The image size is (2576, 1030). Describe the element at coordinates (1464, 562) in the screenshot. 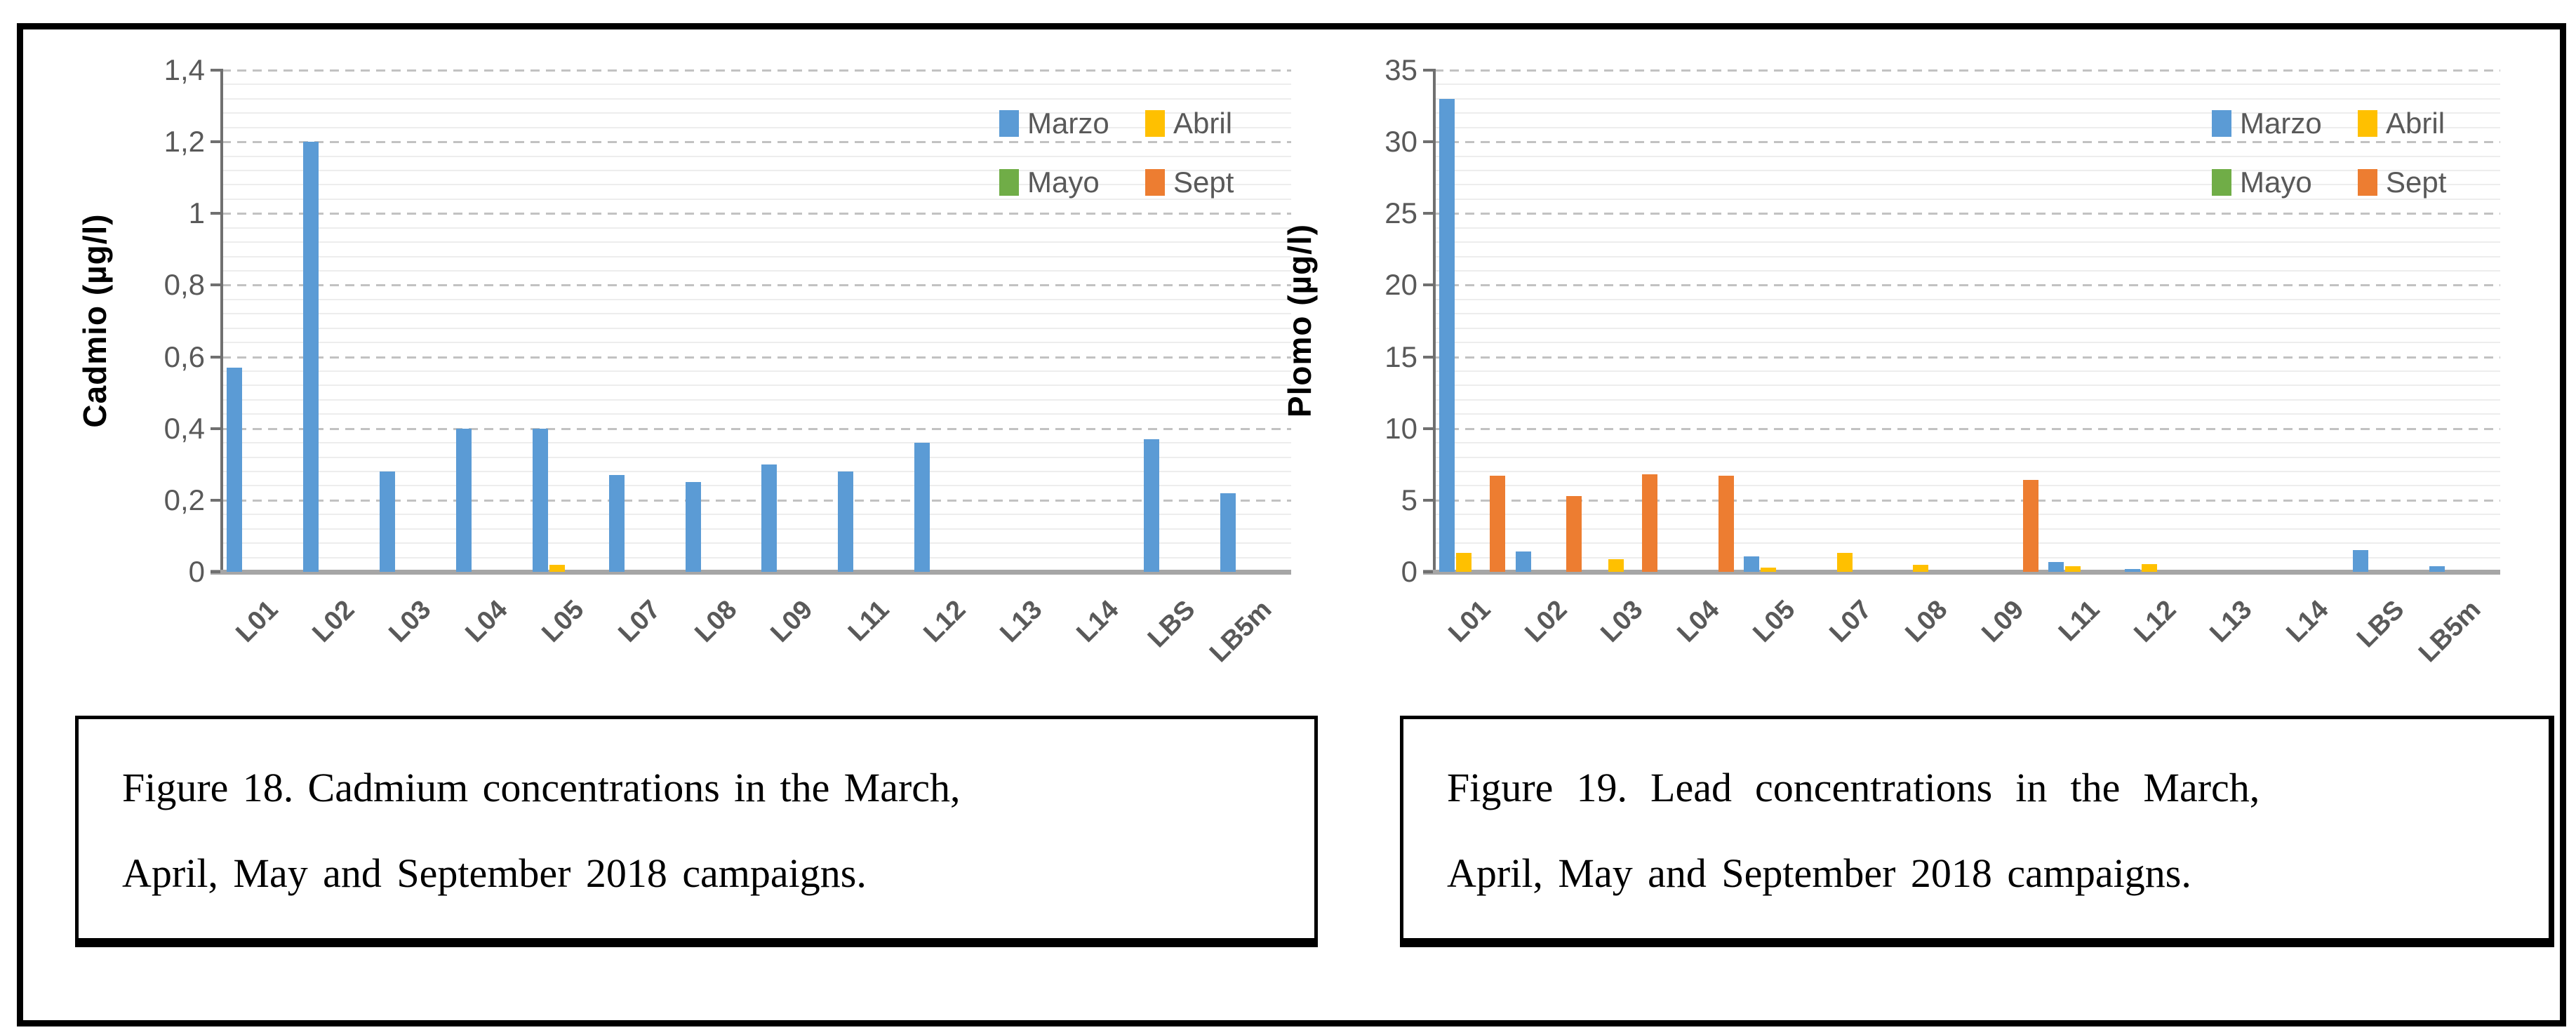

I see `bar-abril-l01` at that location.